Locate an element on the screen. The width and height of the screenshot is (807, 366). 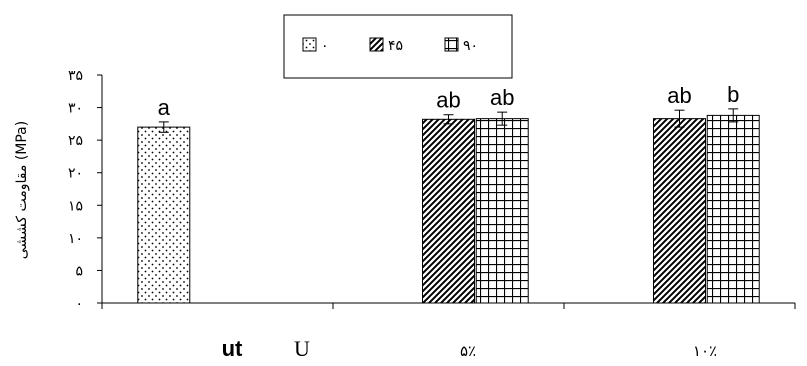
y-tick-label: ۵ is located at coordinates (79, 271).